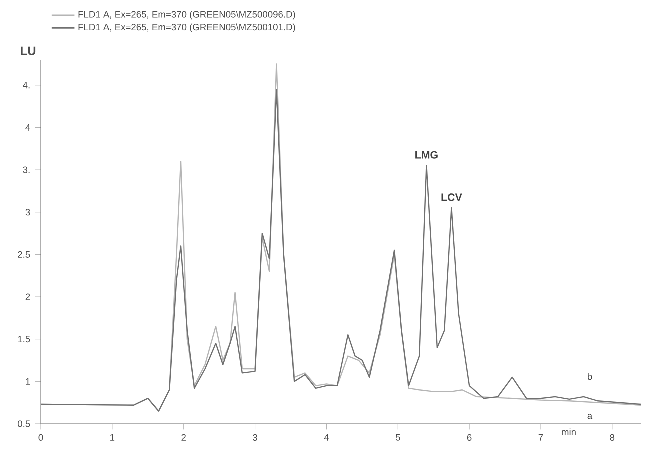  I want to click on y-tick-label: 1, so click(28, 381).